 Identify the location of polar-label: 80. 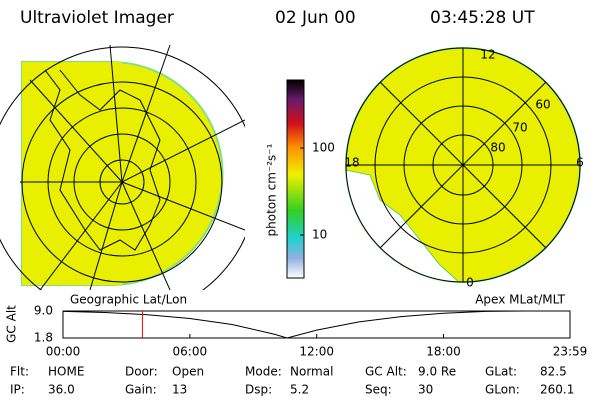
(497, 148).